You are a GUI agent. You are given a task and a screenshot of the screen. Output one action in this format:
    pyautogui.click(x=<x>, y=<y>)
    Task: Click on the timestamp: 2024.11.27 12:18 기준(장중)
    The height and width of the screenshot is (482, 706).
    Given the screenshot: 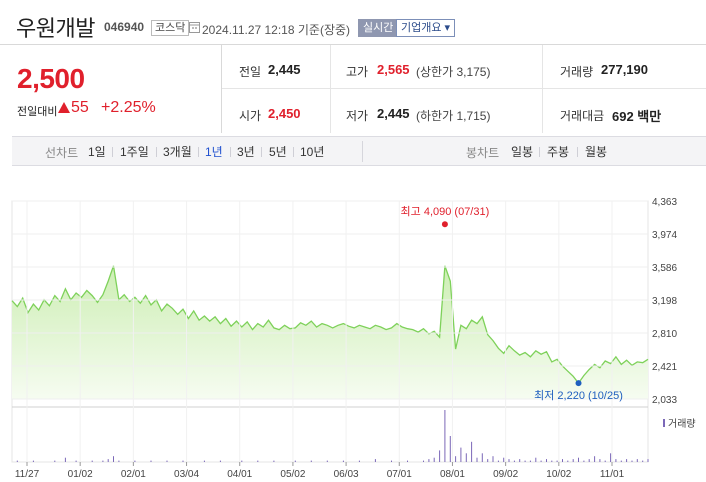 What is the action you would take?
    pyautogui.click(x=276, y=30)
    